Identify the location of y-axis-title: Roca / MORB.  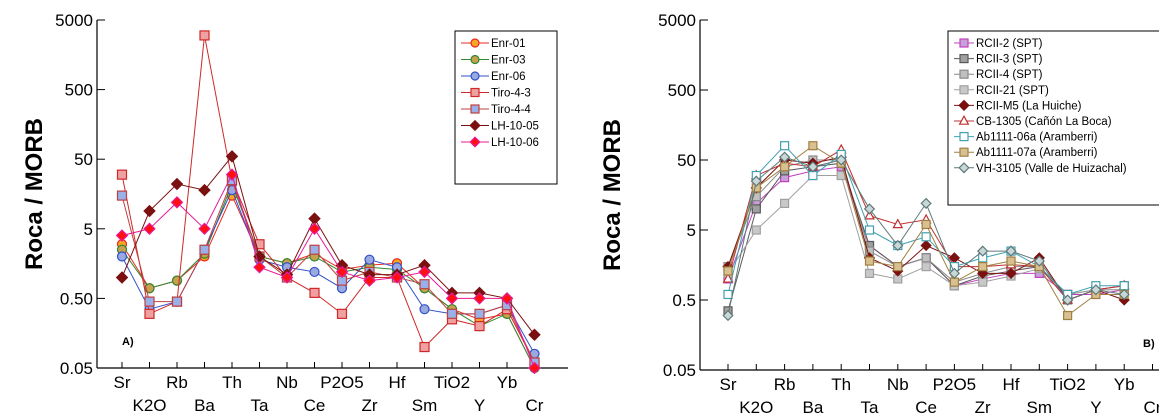
(34, 194).